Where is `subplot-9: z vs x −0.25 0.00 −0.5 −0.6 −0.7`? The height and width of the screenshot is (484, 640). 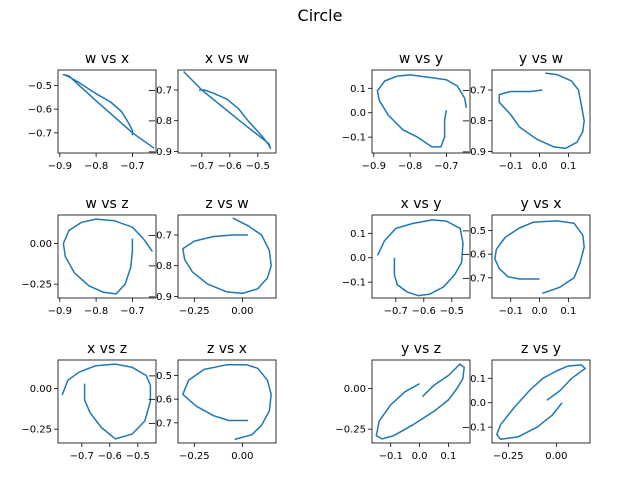
subplot-9: z vs x −0.25 0.00 −0.5 −0.6 −0.7 is located at coordinates (212, 401).